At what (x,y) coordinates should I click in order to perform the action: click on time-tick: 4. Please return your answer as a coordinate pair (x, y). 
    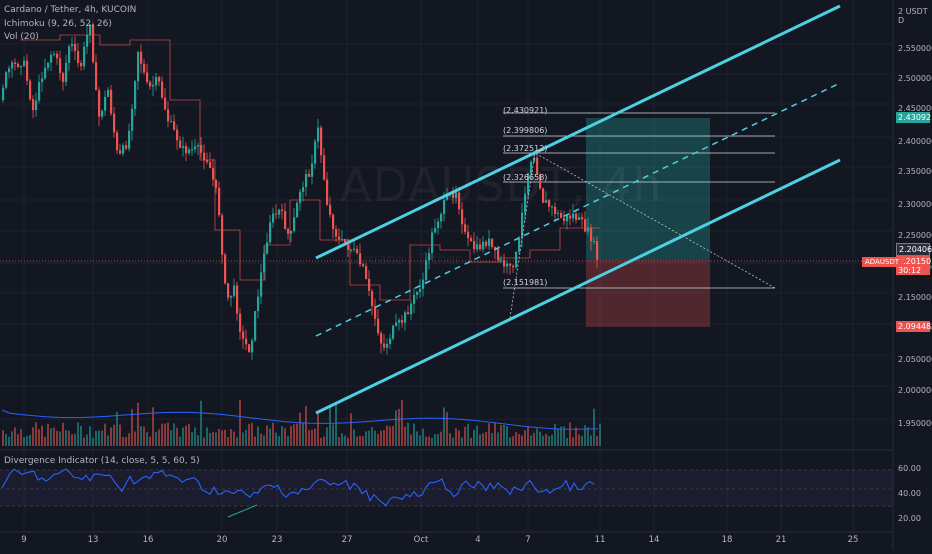
    Looking at the image, I should click on (478, 540).